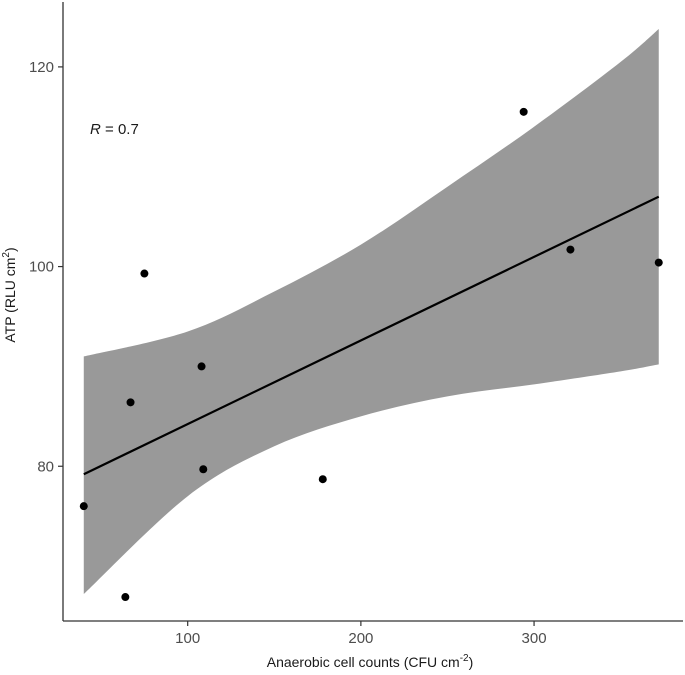 The image size is (685, 675). What do you see at coordinates (471, 662) in the screenshot?
I see `x-axis-title-tail: )` at bounding box center [471, 662].